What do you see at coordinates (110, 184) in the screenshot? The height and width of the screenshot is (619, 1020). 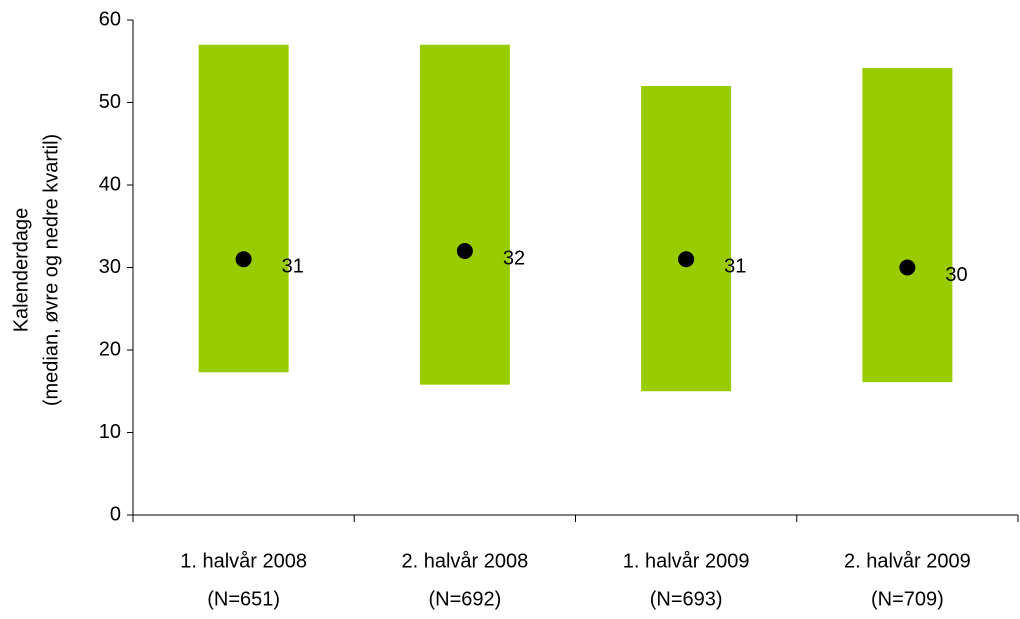 I see `y-tick-label: 40` at bounding box center [110, 184].